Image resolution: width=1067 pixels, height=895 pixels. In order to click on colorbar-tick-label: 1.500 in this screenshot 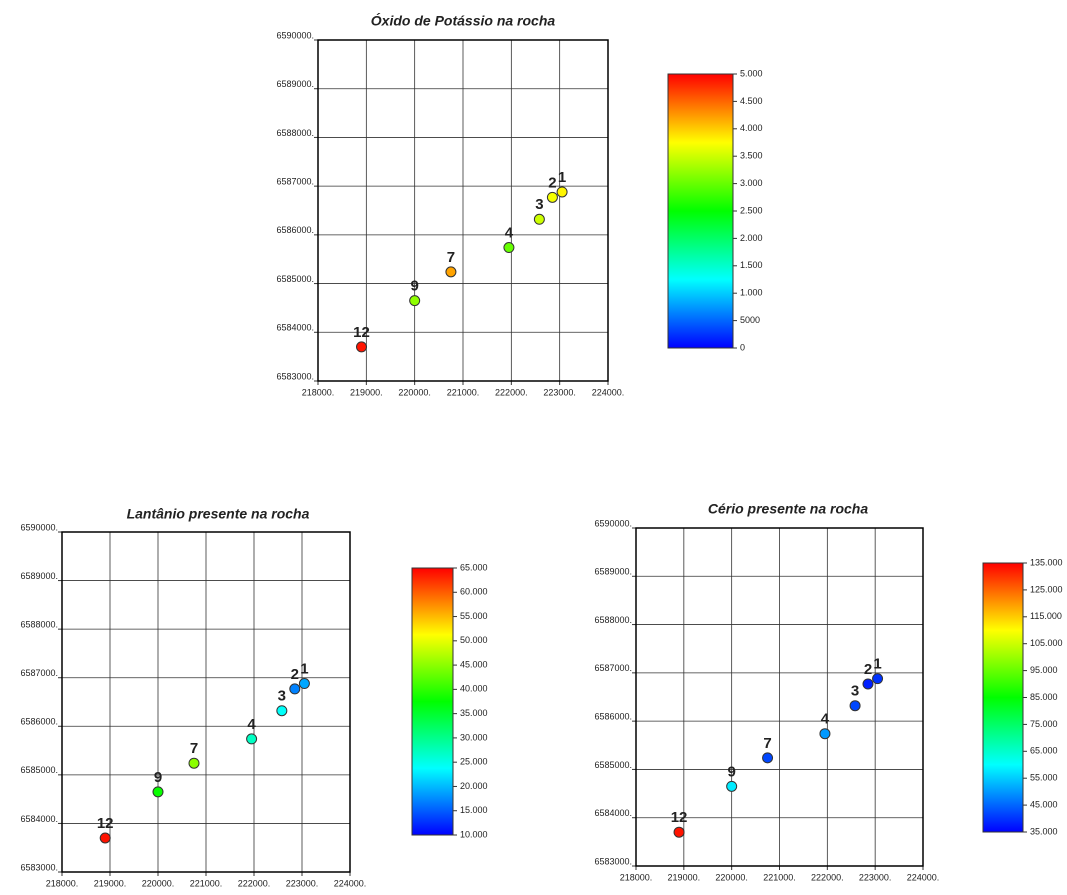, I will do `click(751, 265)`.